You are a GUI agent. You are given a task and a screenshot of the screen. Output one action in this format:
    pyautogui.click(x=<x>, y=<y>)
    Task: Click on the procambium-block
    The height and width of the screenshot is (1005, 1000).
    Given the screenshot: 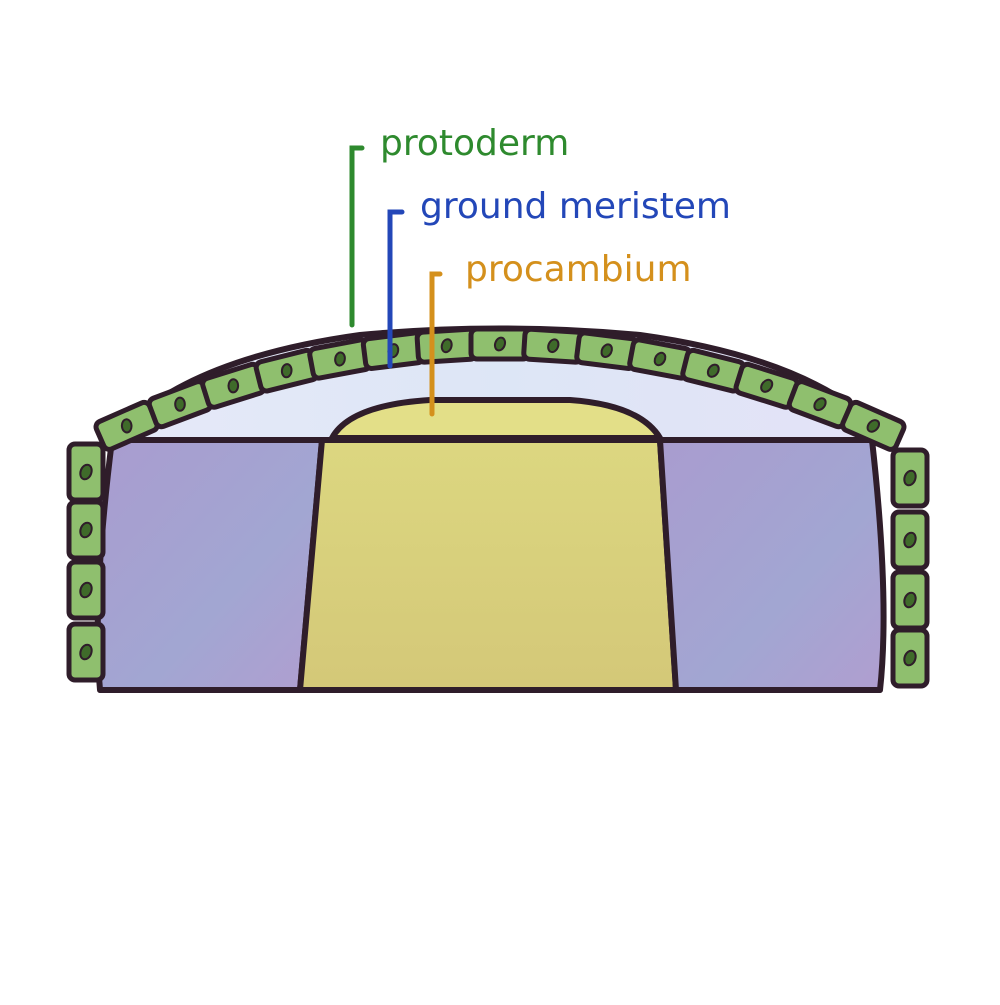 What is the action you would take?
    pyautogui.click(x=488, y=565)
    